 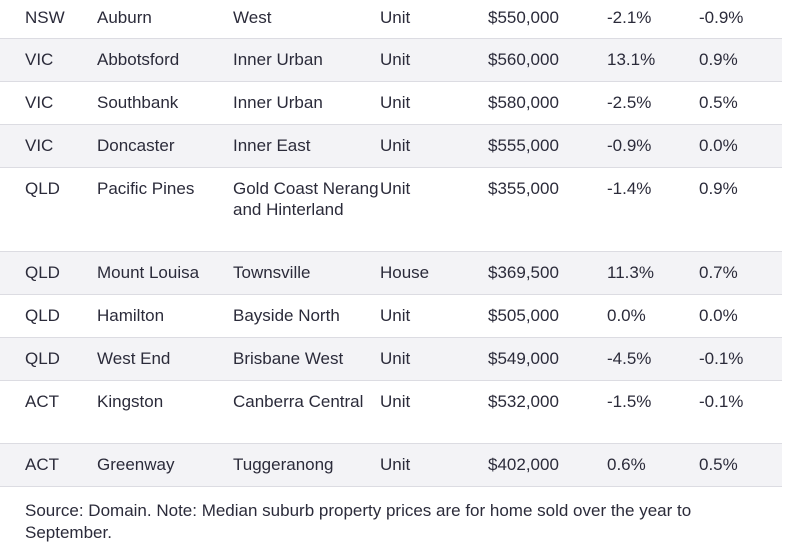 What do you see at coordinates (547, 359) in the screenshot?
I see `price-cell: $549,000` at bounding box center [547, 359].